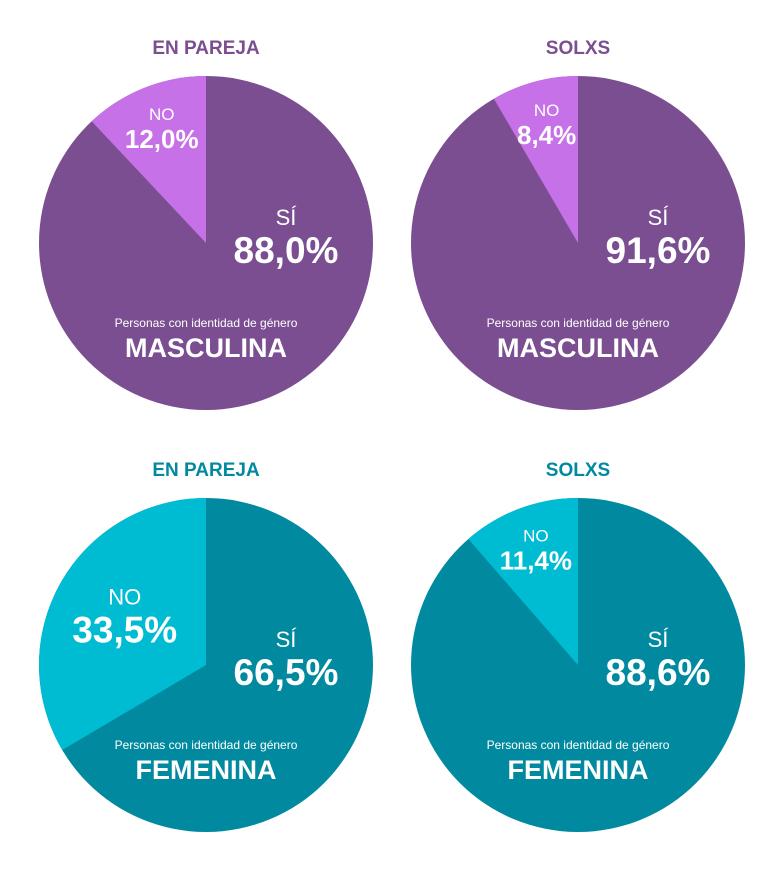 The height and width of the screenshot is (875, 780). Describe the element at coordinates (658, 250) in the screenshot. I see `slice-si-value: 91,6%` at that location.